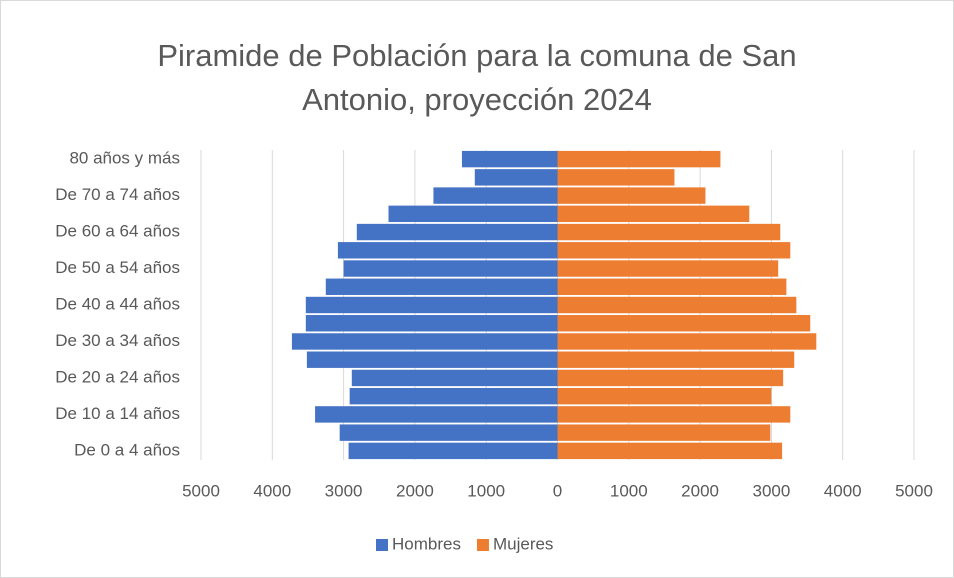  What do you see at coordinates (426, 543) in the screenshot?
I see `legend-label: Hombres` at bounding box center [426, 543].